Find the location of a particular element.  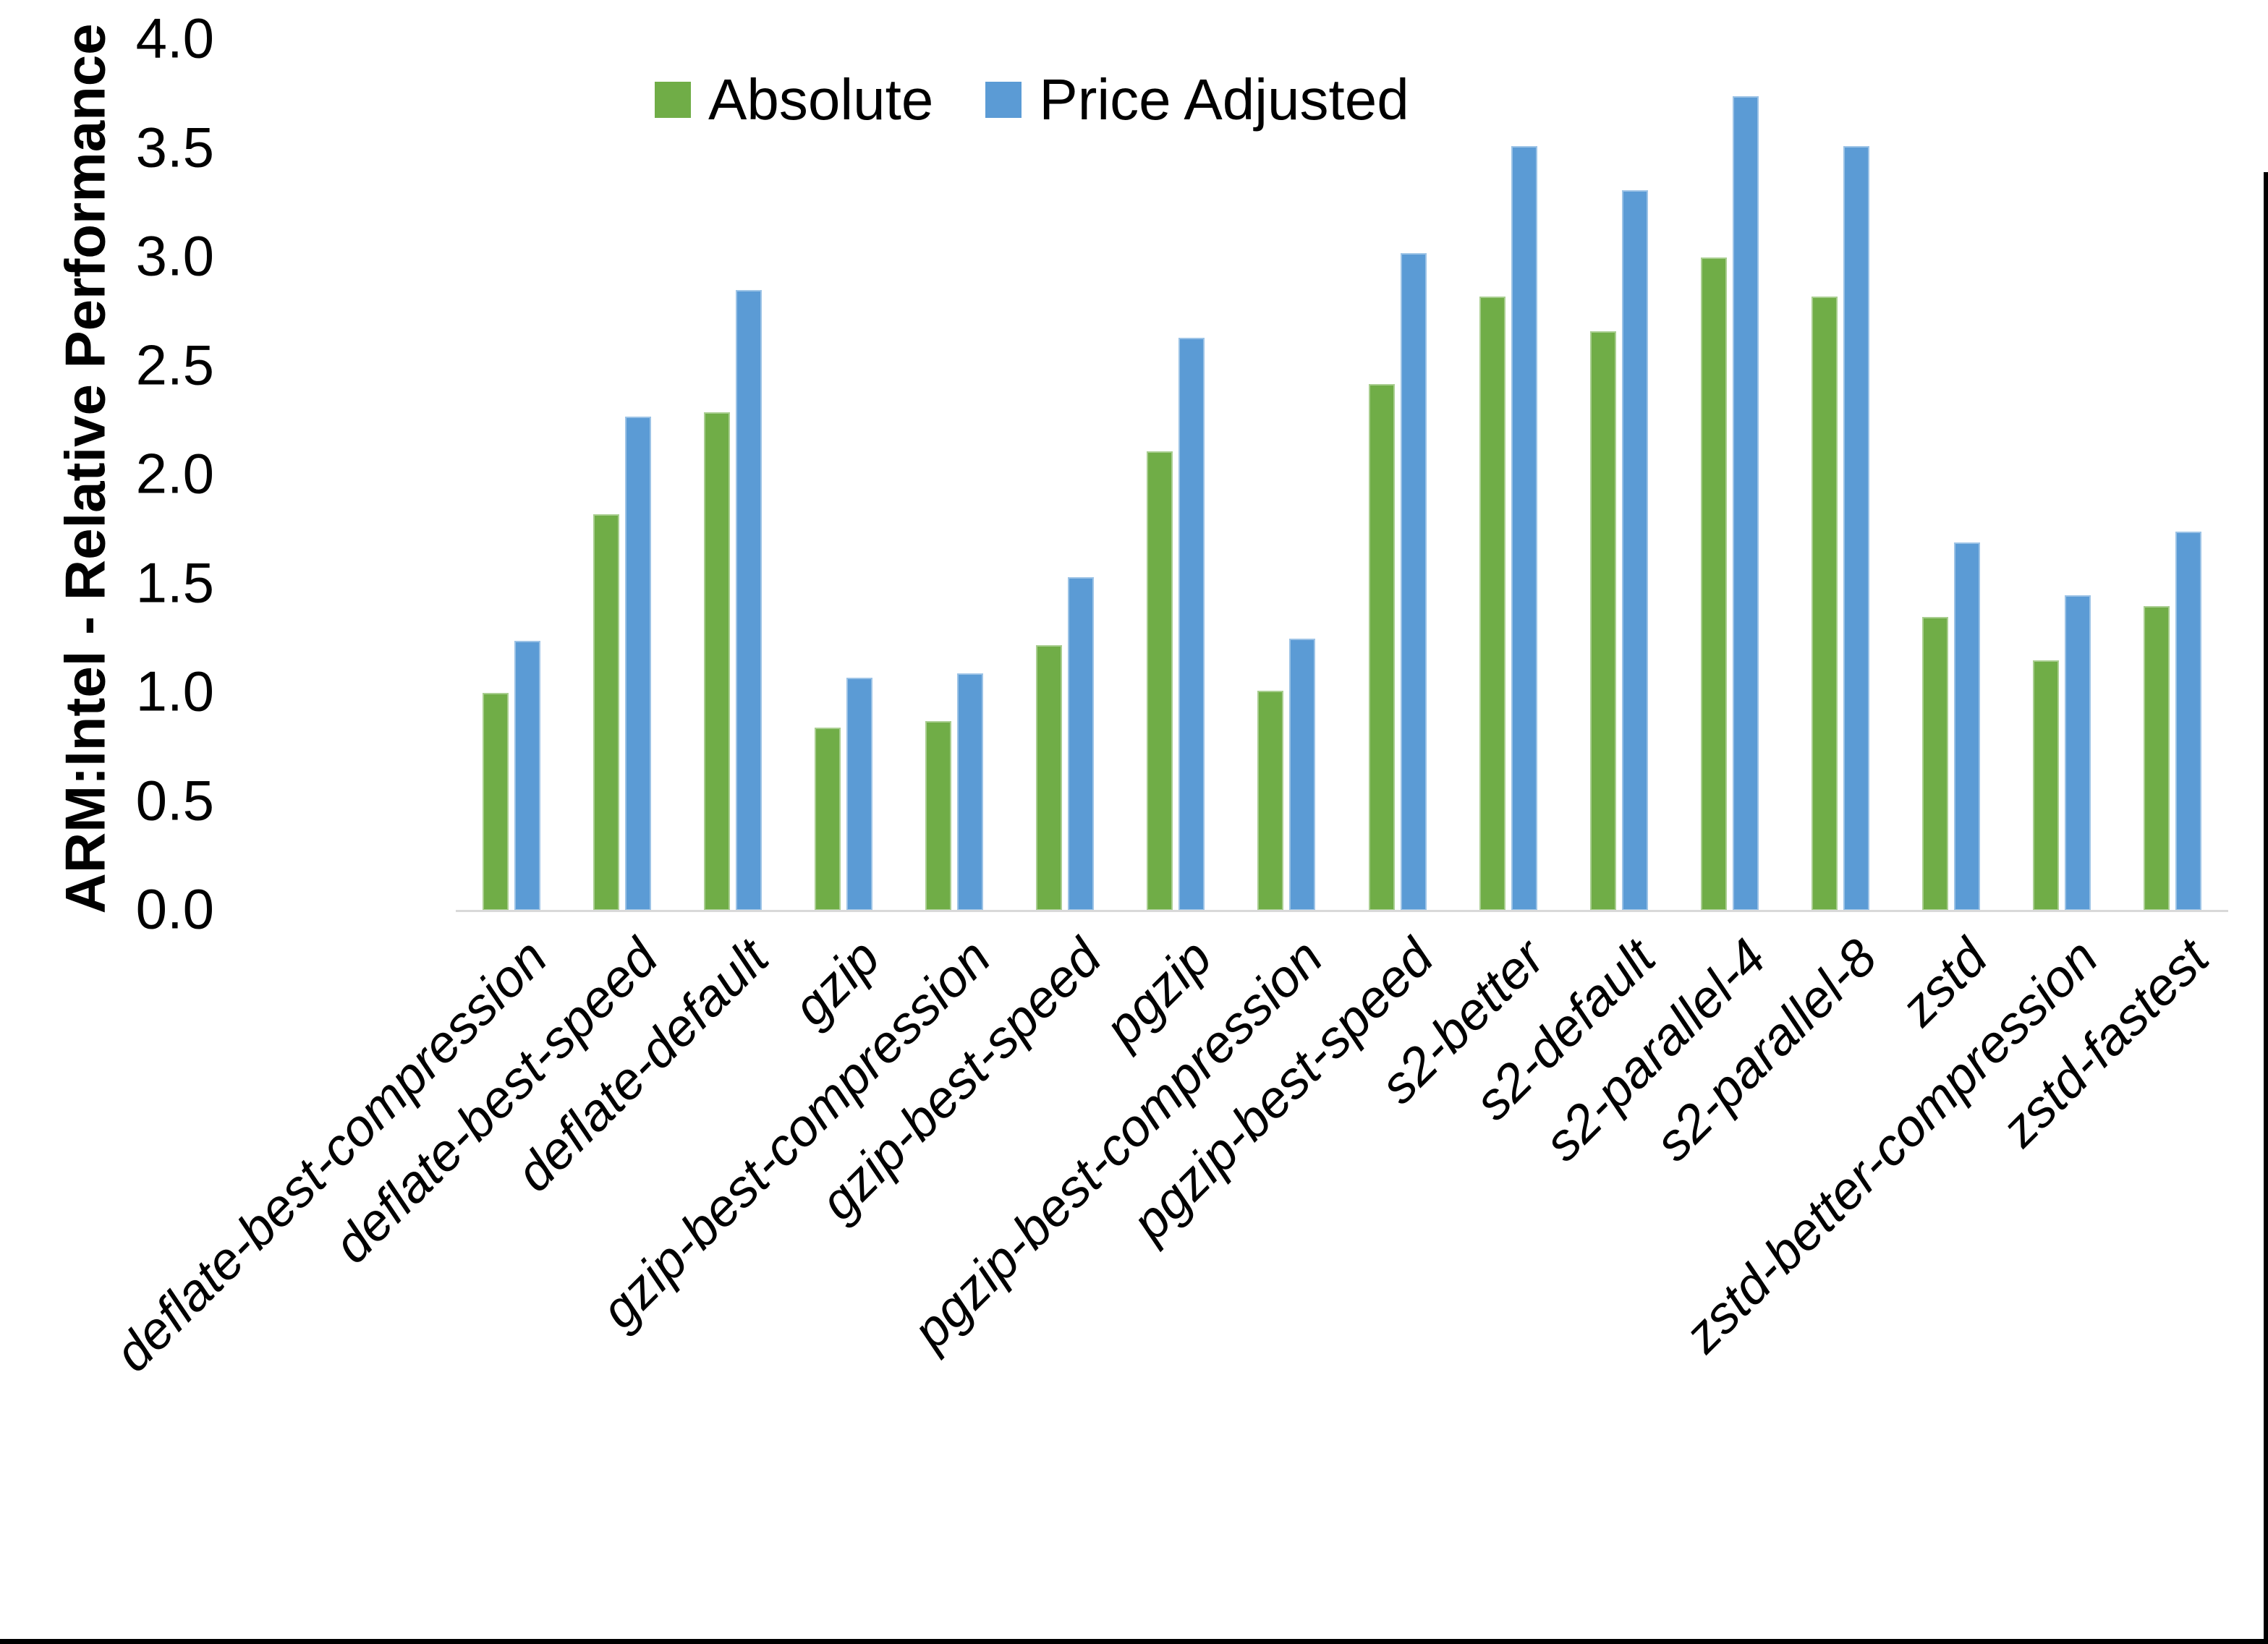

category-label-deflate-best-compression: deflate-best-compression is located at coordinates (330, 1155).